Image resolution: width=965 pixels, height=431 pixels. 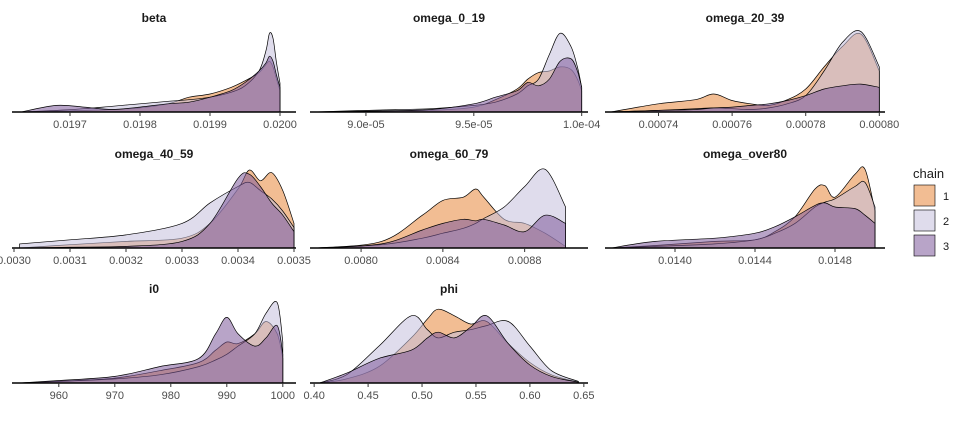 I want to click on tick-label: 0.0199, so click(x=210, y=125).